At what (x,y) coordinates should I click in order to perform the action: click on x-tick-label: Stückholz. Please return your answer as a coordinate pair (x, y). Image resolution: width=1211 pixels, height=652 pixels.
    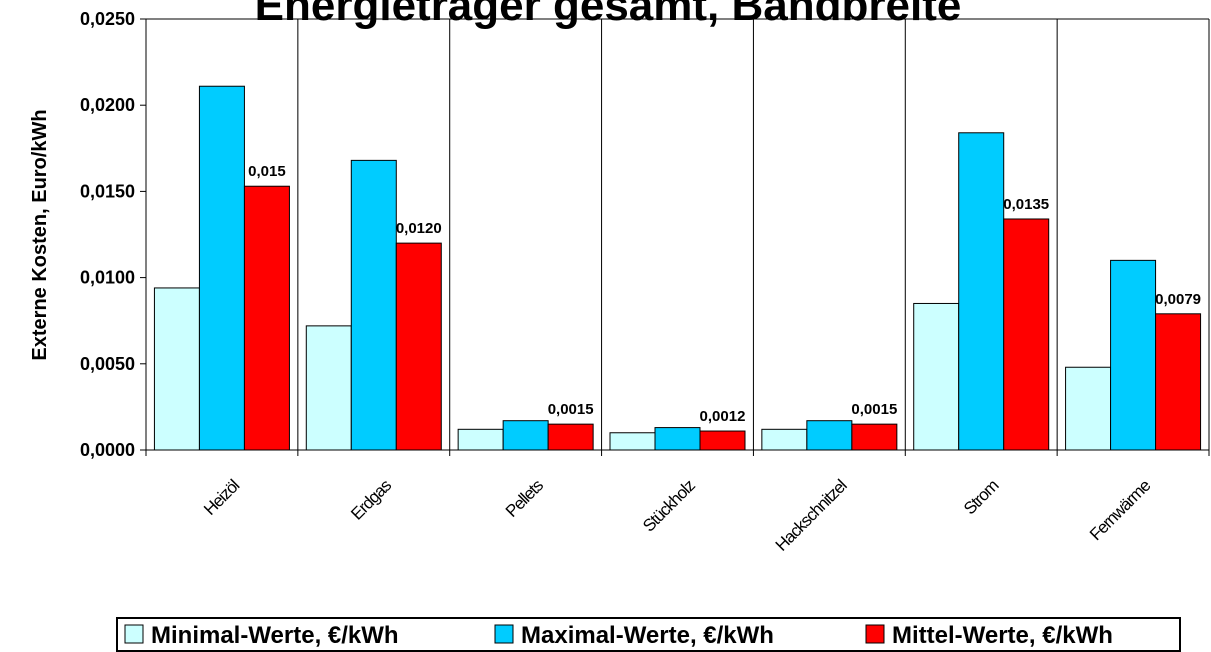
    Looking at the image, I should click on (669, 506).